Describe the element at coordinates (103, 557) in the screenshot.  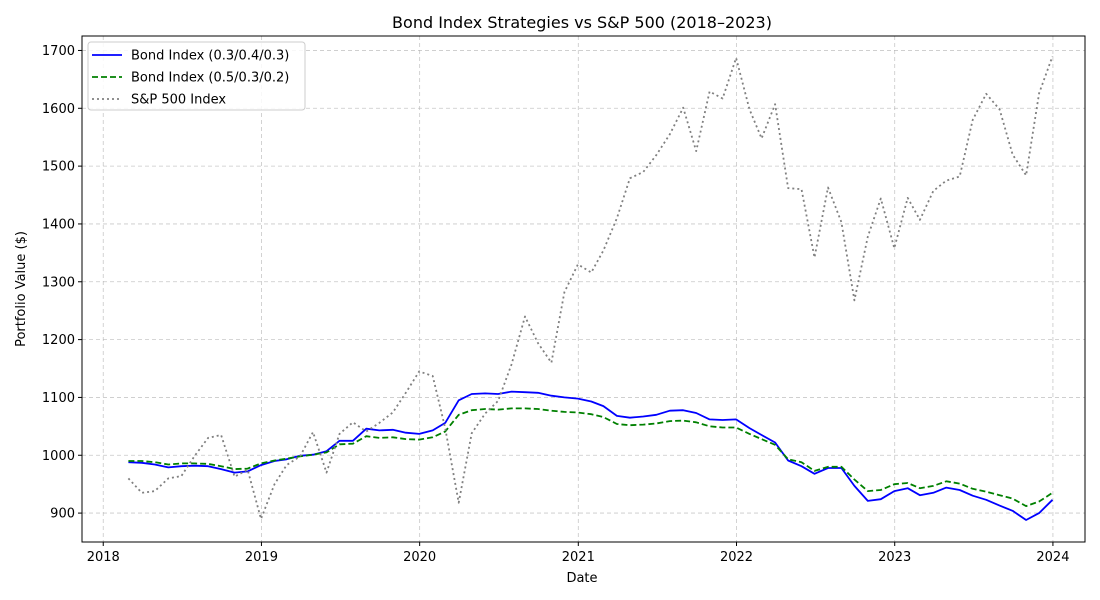
I see `x-tick-label: 2018` at that location.